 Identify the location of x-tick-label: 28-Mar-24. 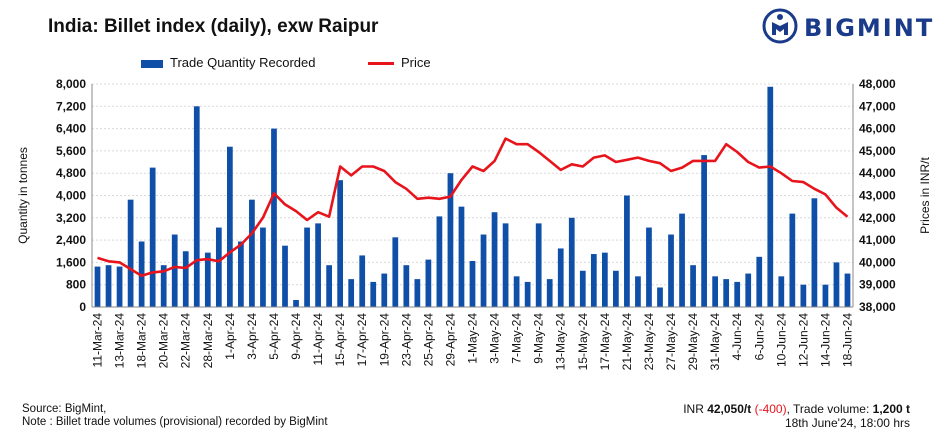
(208, 341).